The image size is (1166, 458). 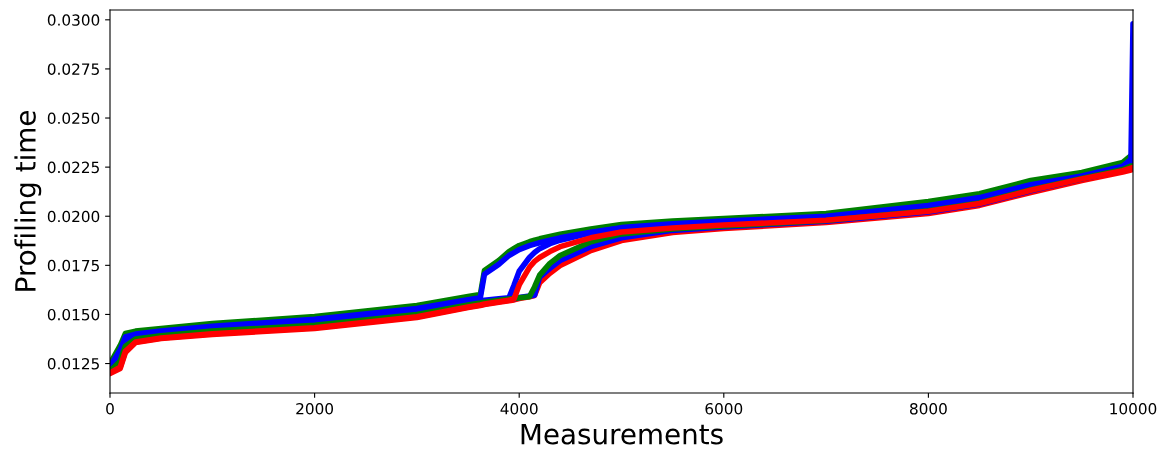 I want to click on x-tick-label: 0, so click(x=110, y=408).